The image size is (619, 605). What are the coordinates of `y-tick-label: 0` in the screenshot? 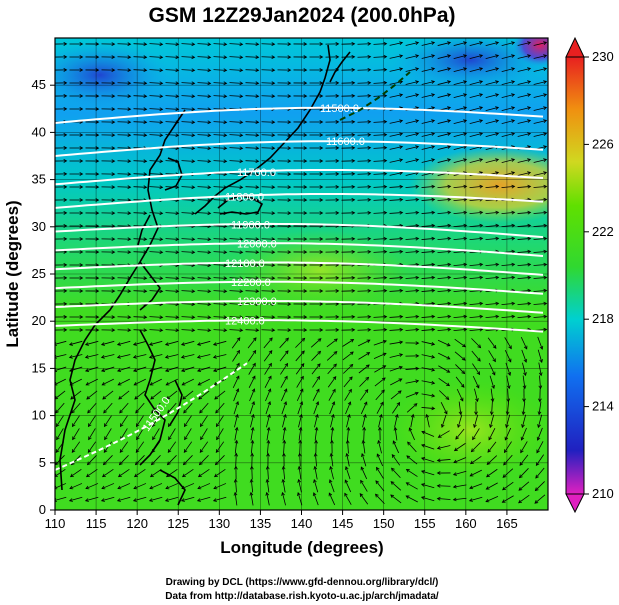 It's located at (42, 509).